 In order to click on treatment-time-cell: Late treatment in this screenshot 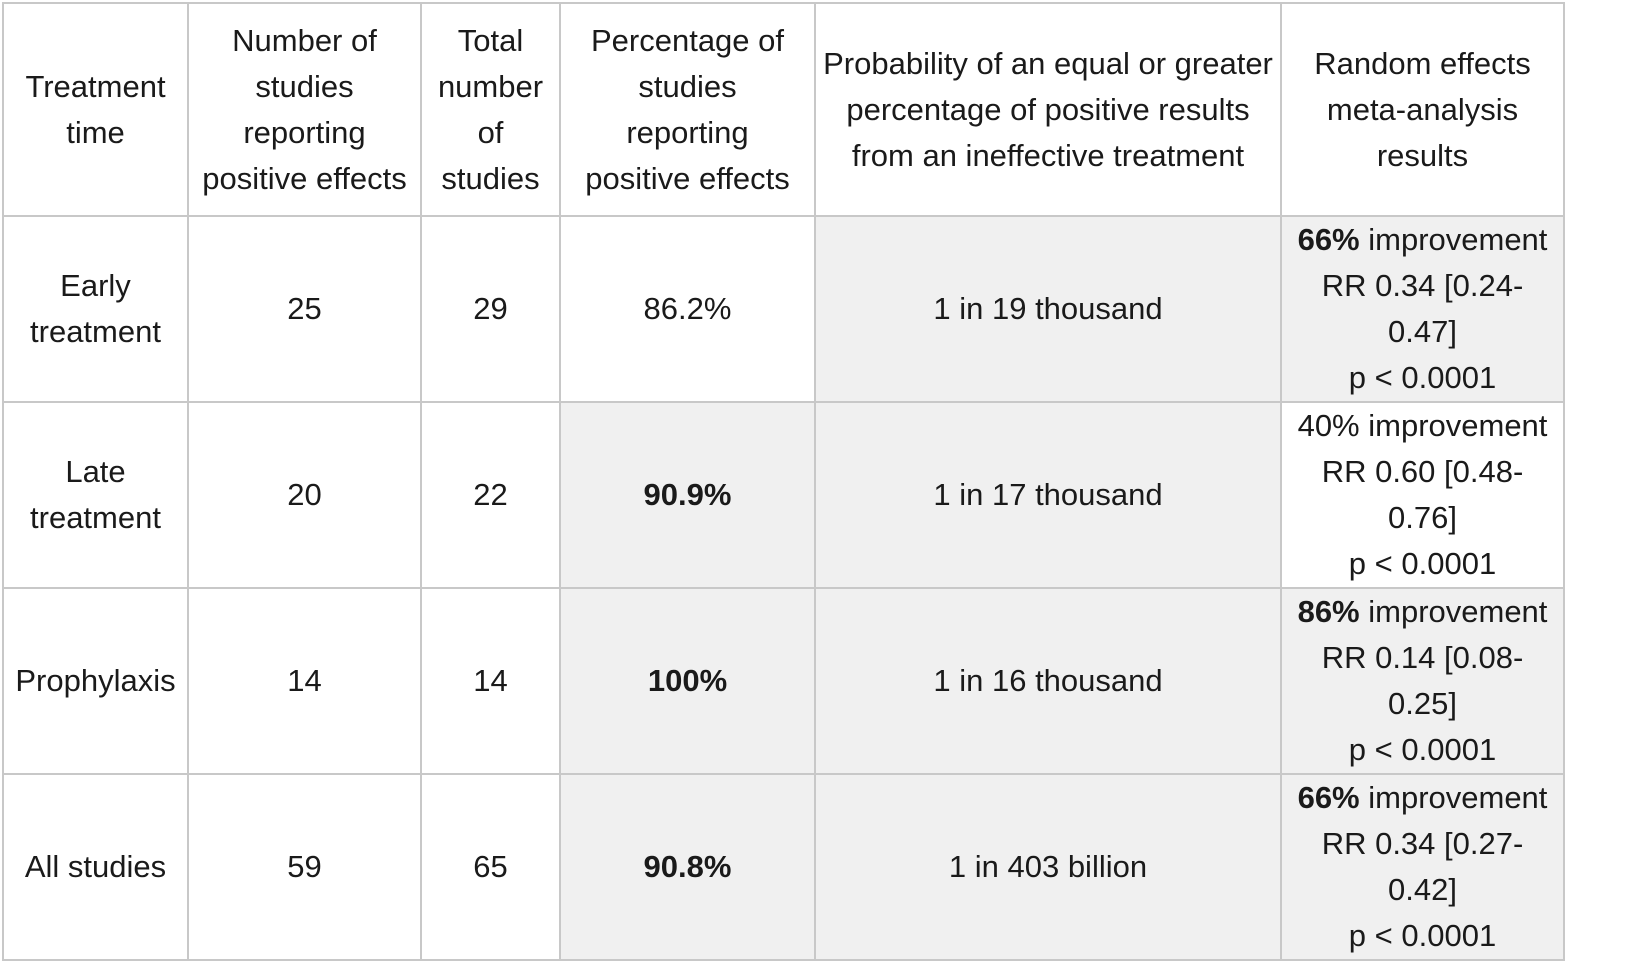, I will do `click(95, 495)`.